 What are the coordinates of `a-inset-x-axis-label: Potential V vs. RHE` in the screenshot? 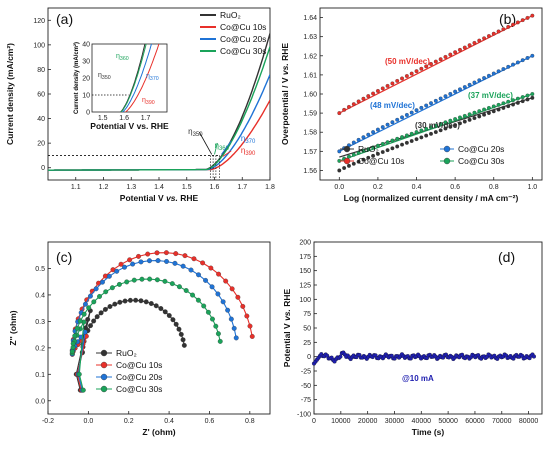 It's located at (129, 126).